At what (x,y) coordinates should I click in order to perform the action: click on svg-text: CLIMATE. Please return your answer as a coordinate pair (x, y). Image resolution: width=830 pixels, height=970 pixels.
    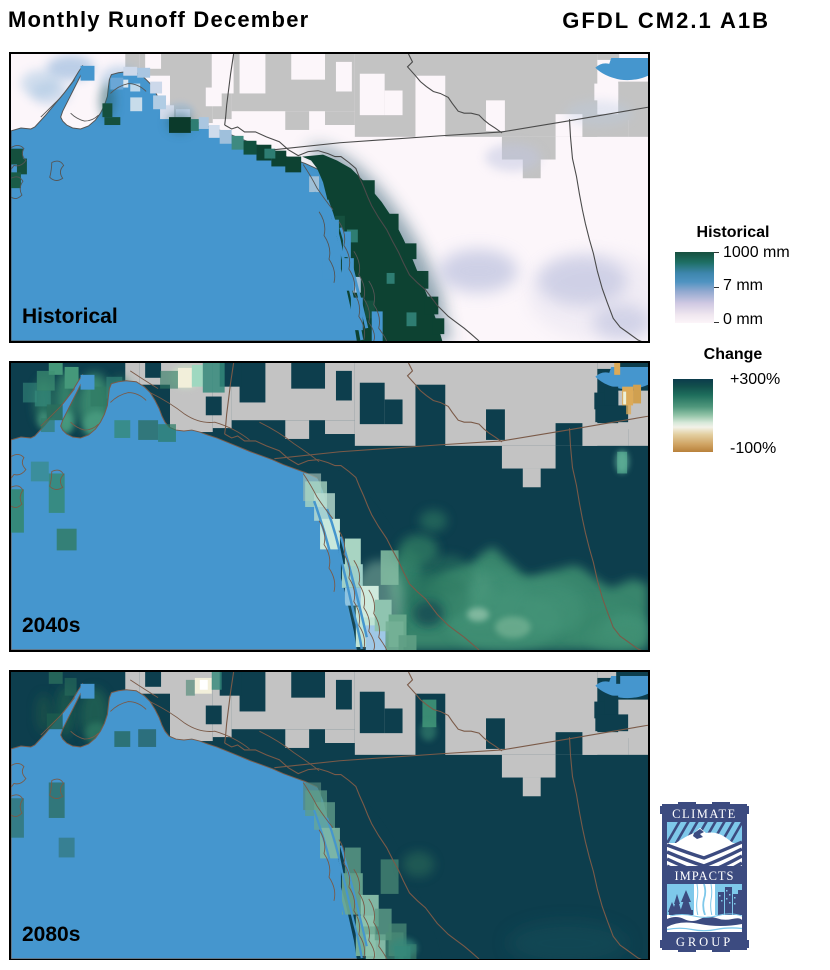
    Looking at the image, I should click on (704, 814).